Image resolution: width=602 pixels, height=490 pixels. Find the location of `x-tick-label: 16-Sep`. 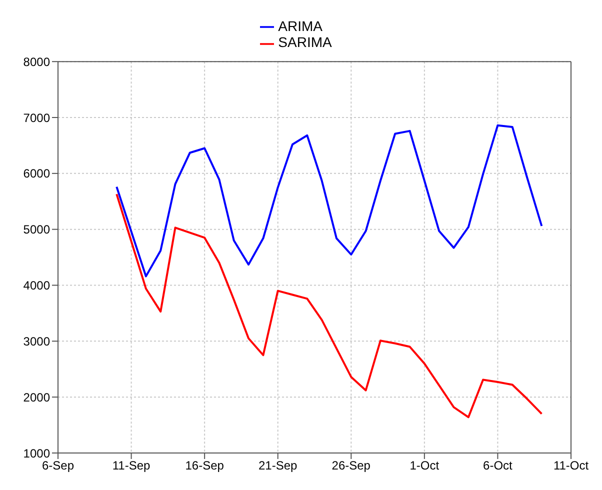

x-tick-label: 16-Sep is located at coordinates (204, 465).